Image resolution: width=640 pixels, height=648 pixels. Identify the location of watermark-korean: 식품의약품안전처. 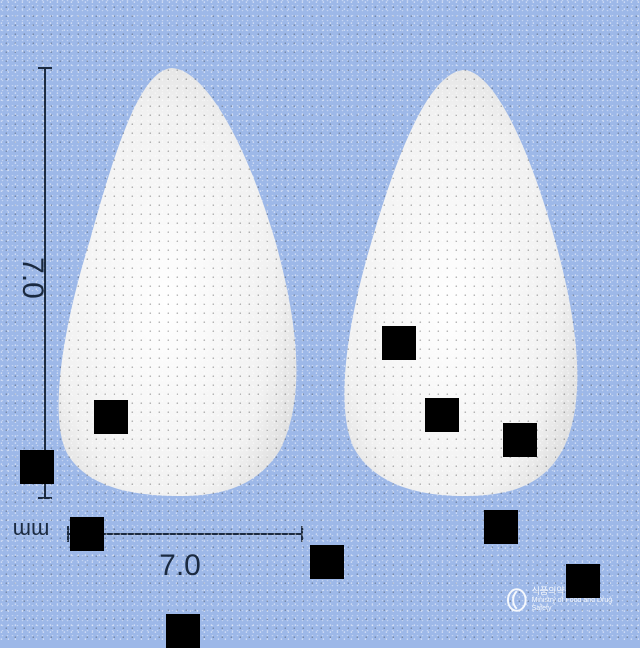
(564, 591).